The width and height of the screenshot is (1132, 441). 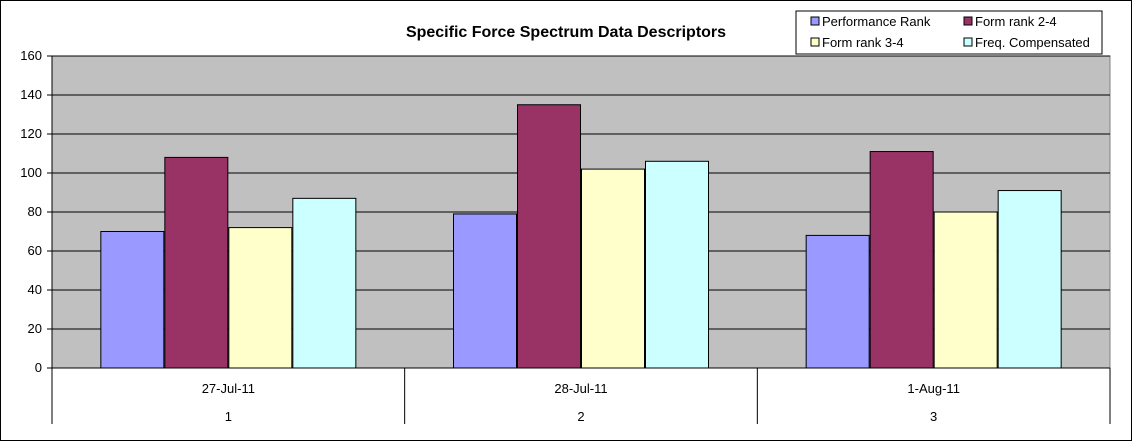 What do you see at coordinates (228, 388) in the screenshot?
I see `x-category-label: 27-Jul-11` at bounding box center [228, 388].